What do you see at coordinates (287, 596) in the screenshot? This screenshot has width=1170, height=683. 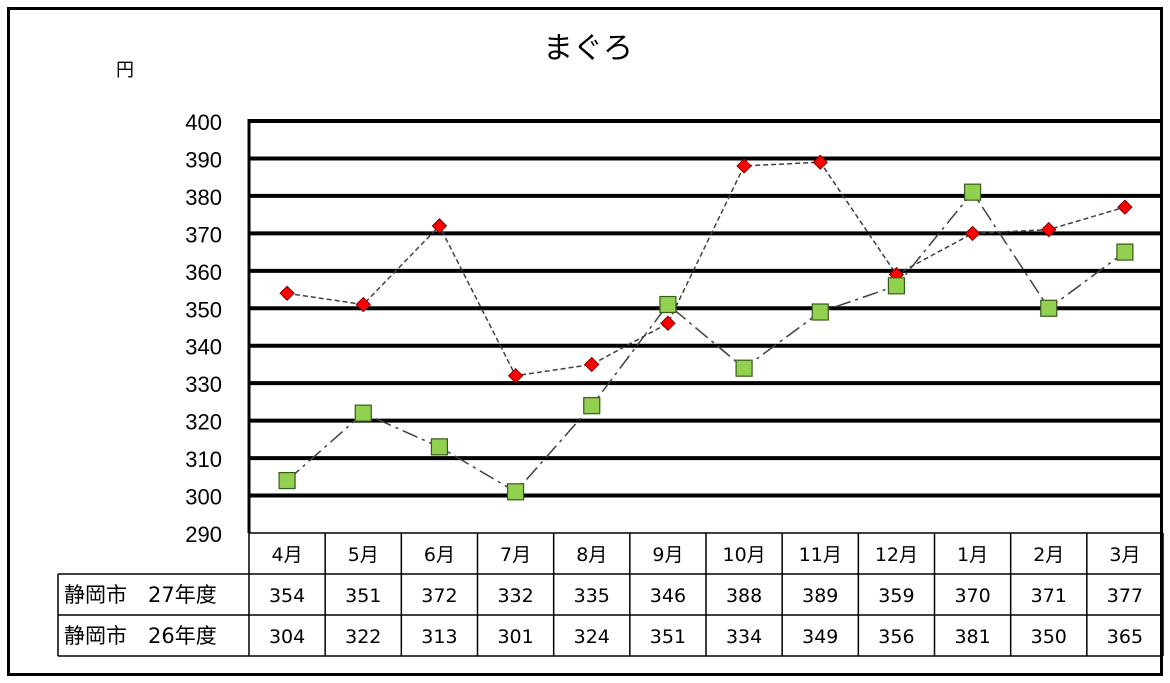 I see `data-cell: 354` at bounding box center [287, 596].